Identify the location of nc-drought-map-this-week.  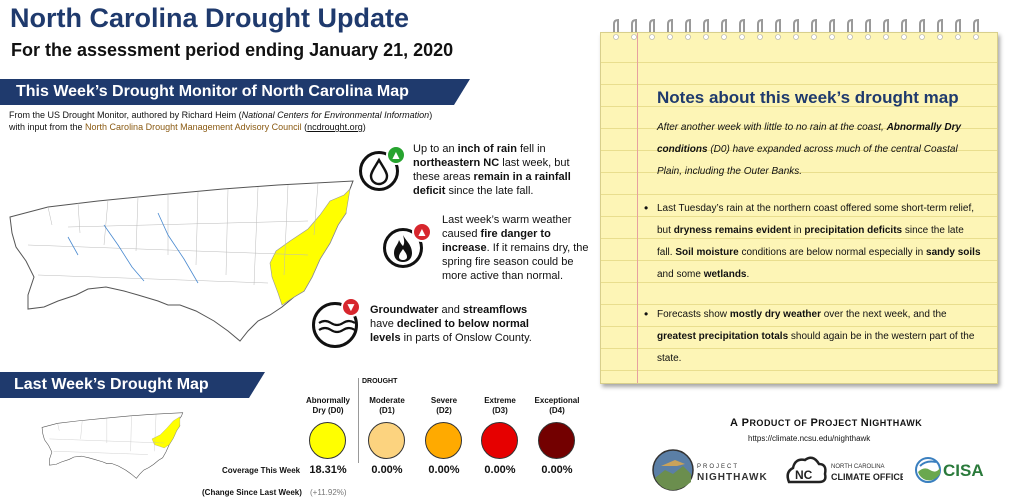
(181, 261).